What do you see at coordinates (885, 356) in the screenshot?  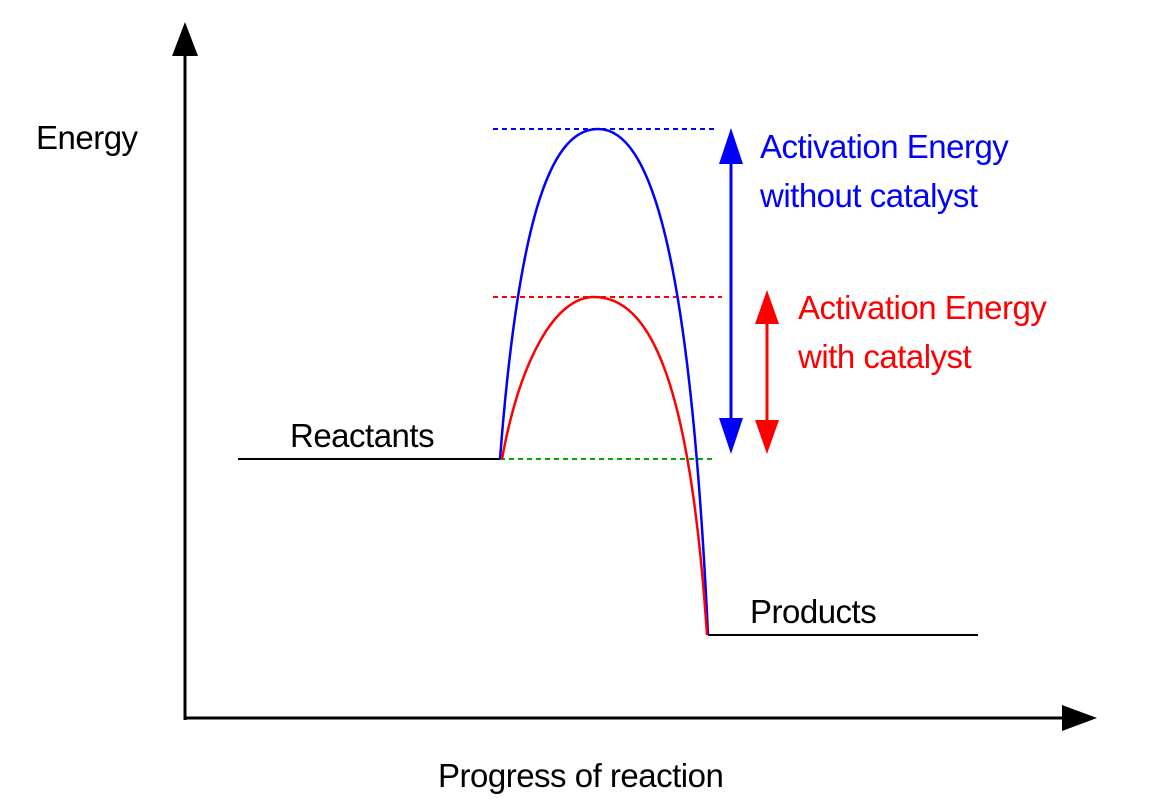 I see `activation-energy-with-catalyst-label-line2: with catalyst` at bounding box center [885, 356].